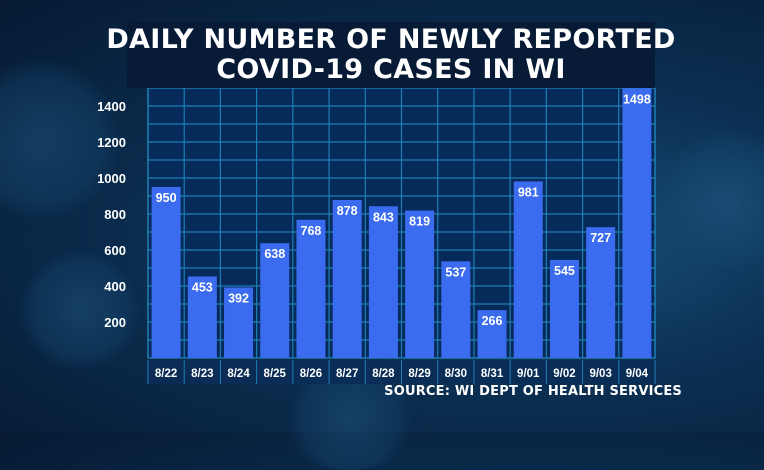  What do you see at coordinates (419, 222) in the screenshot?
I see `bar-value-label: 819` at bounding box center [419, 222].